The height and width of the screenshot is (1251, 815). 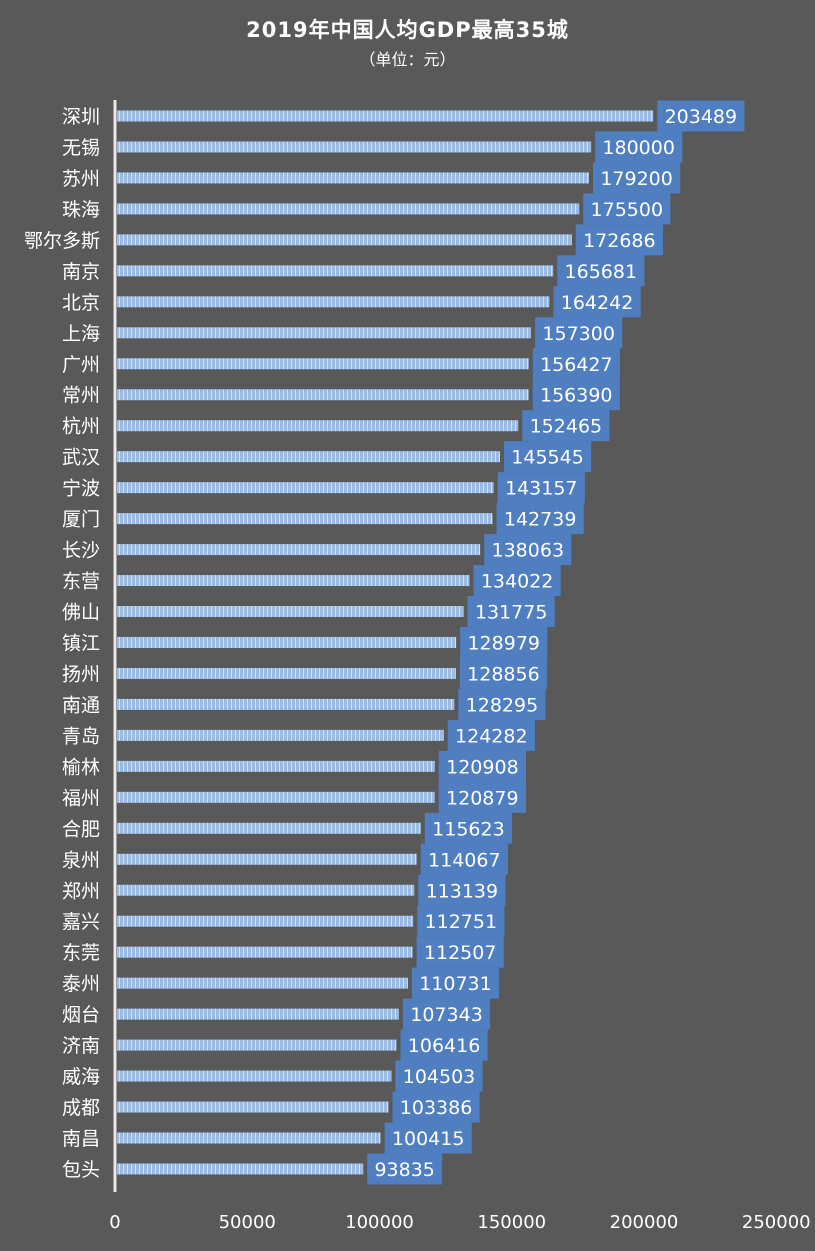 What do you see at coordinates (517, 582) in the screenshot?
I see `data-label: 134022` at bounding box center [517, 582].